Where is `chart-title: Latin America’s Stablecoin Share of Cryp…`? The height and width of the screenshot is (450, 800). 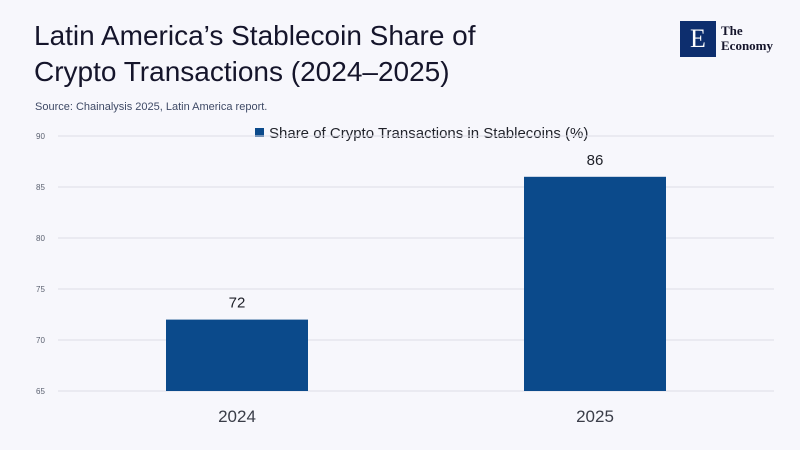
chart-title: Latin America’s Stablecoin Share of Cryp… is located at coordinates (255, 54).